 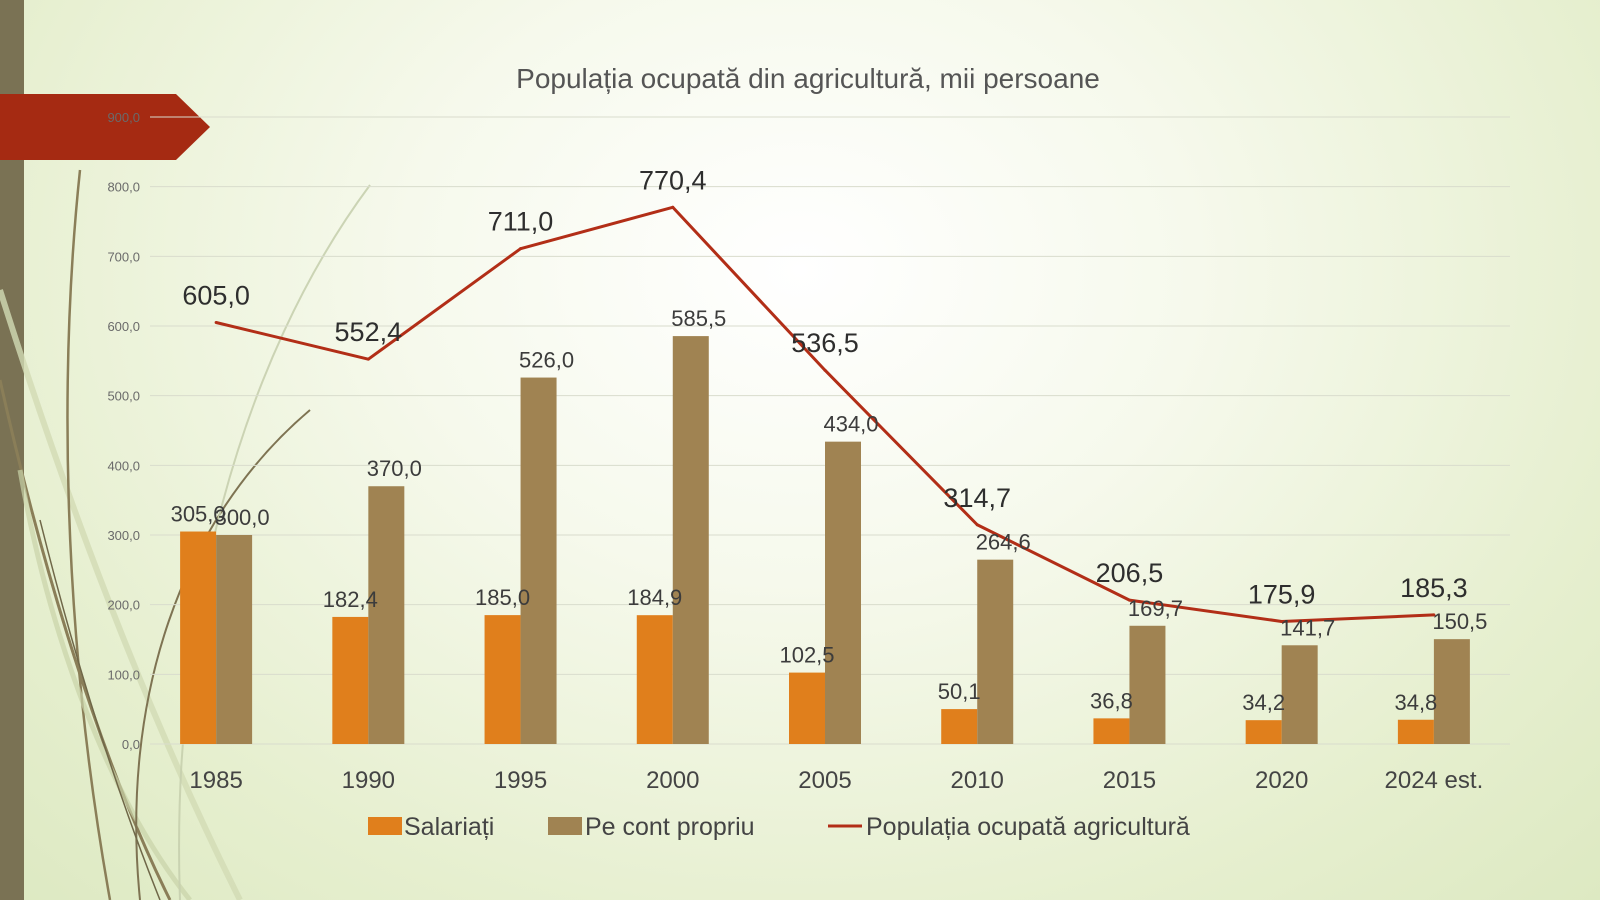 I want to click on data-label-salariati: 305,0, so click(x=198, y=514).